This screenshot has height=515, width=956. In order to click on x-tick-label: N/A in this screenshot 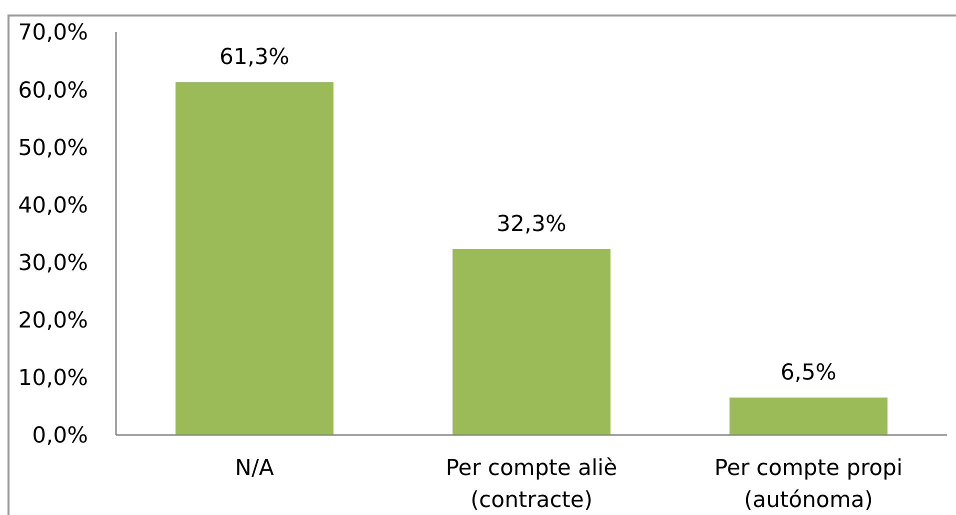, I will do `click(254, 468)`.